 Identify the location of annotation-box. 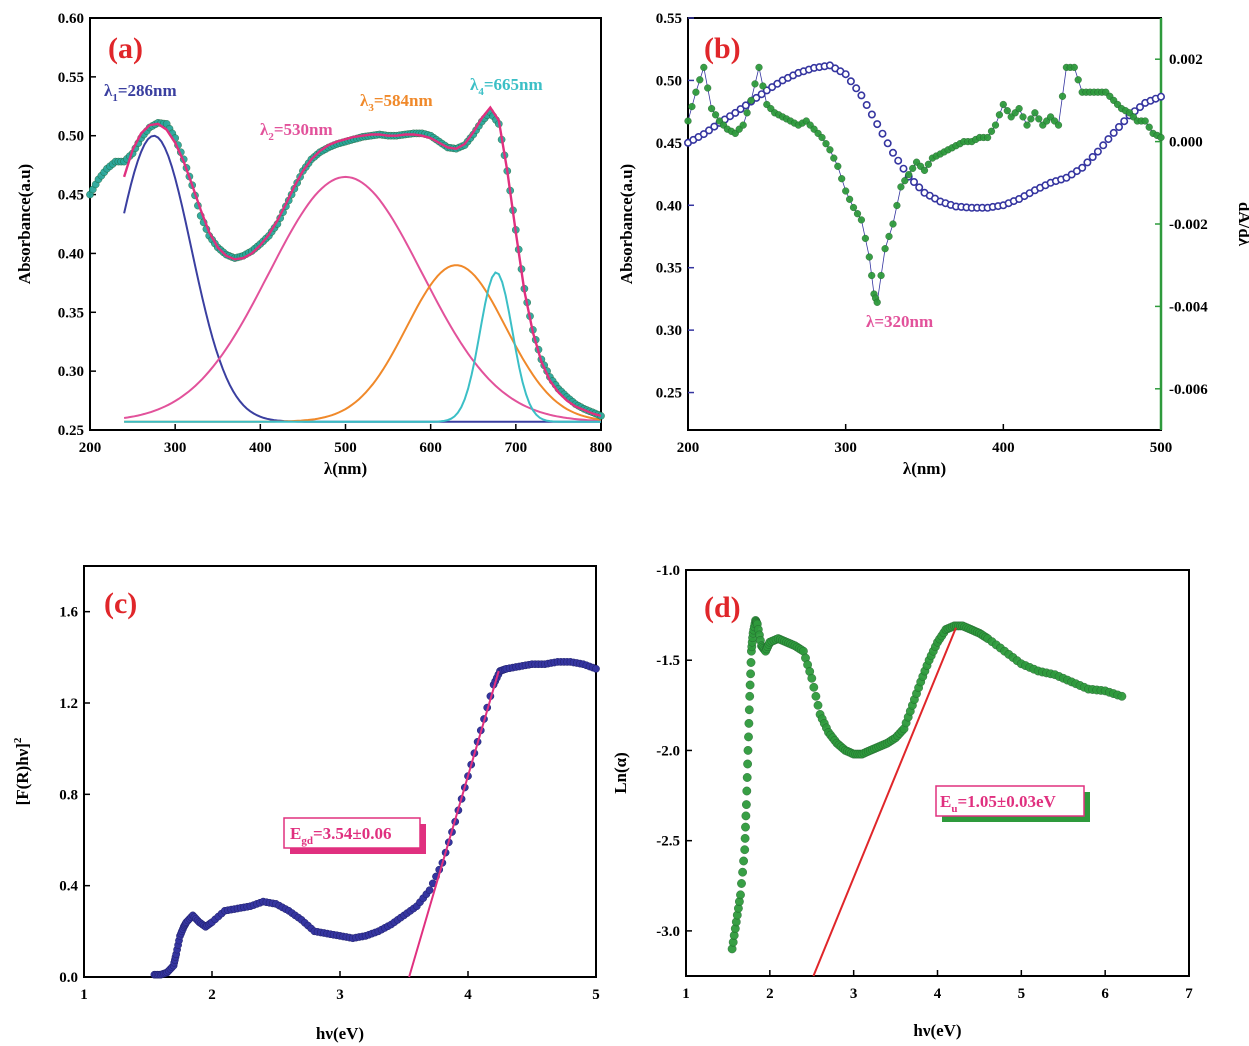
(352, 833).